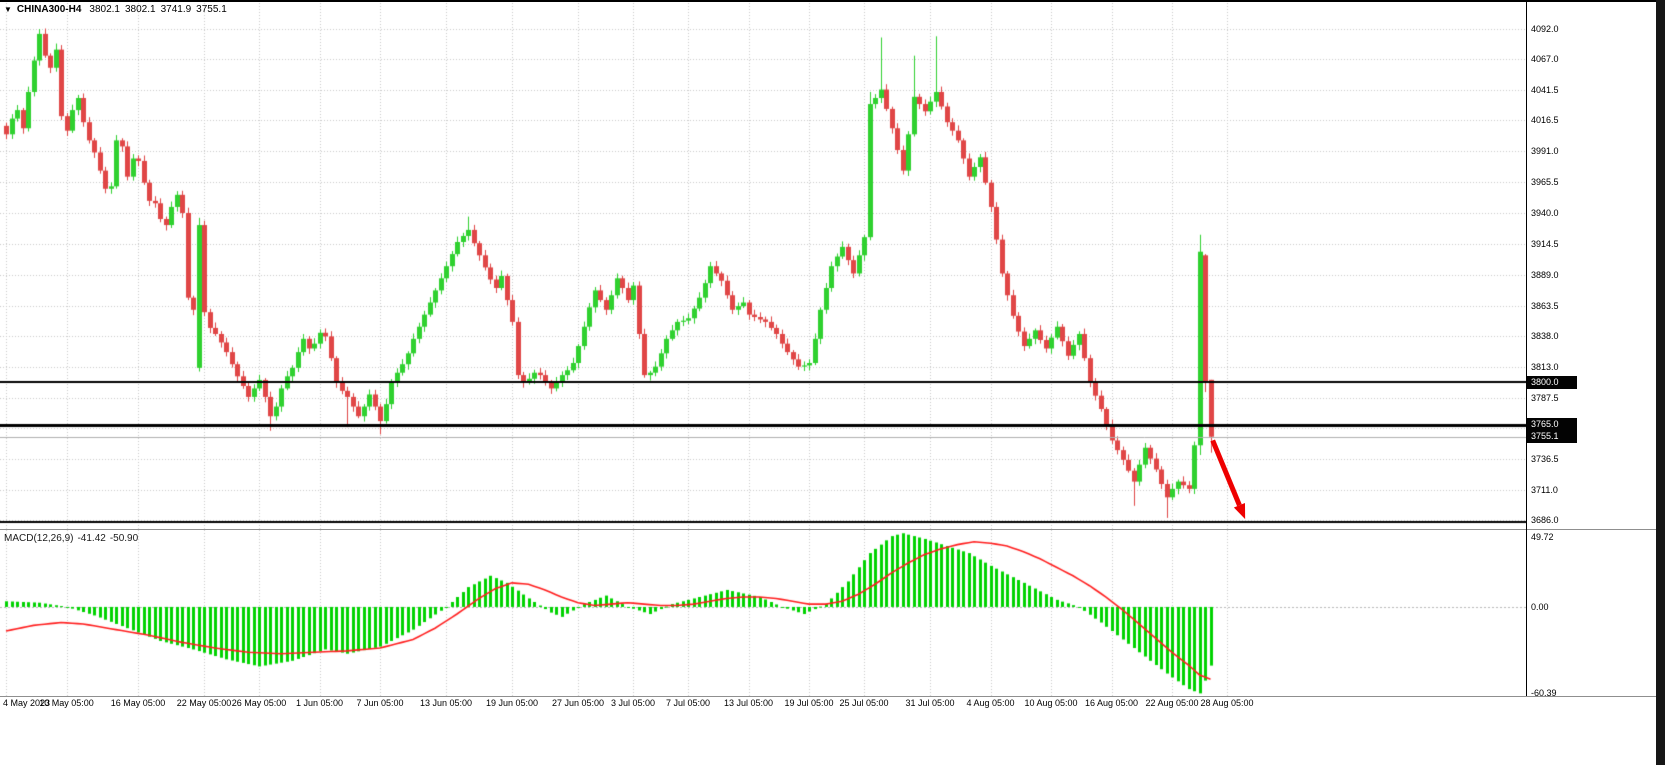  I want to click on time-scale-label: 27 Jun 05:00, so click(578, 703).